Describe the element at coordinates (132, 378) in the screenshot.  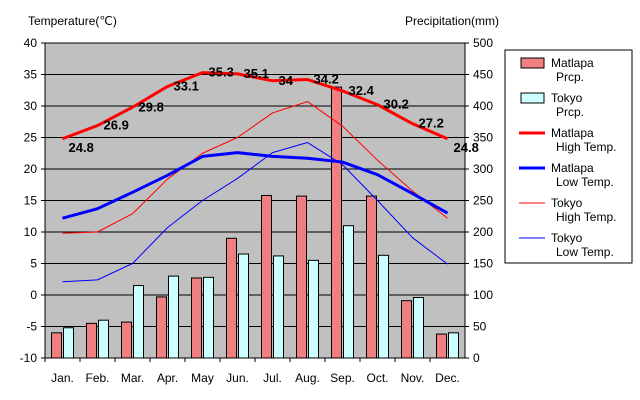
I see `x-tick-label: Mar.` at that location.